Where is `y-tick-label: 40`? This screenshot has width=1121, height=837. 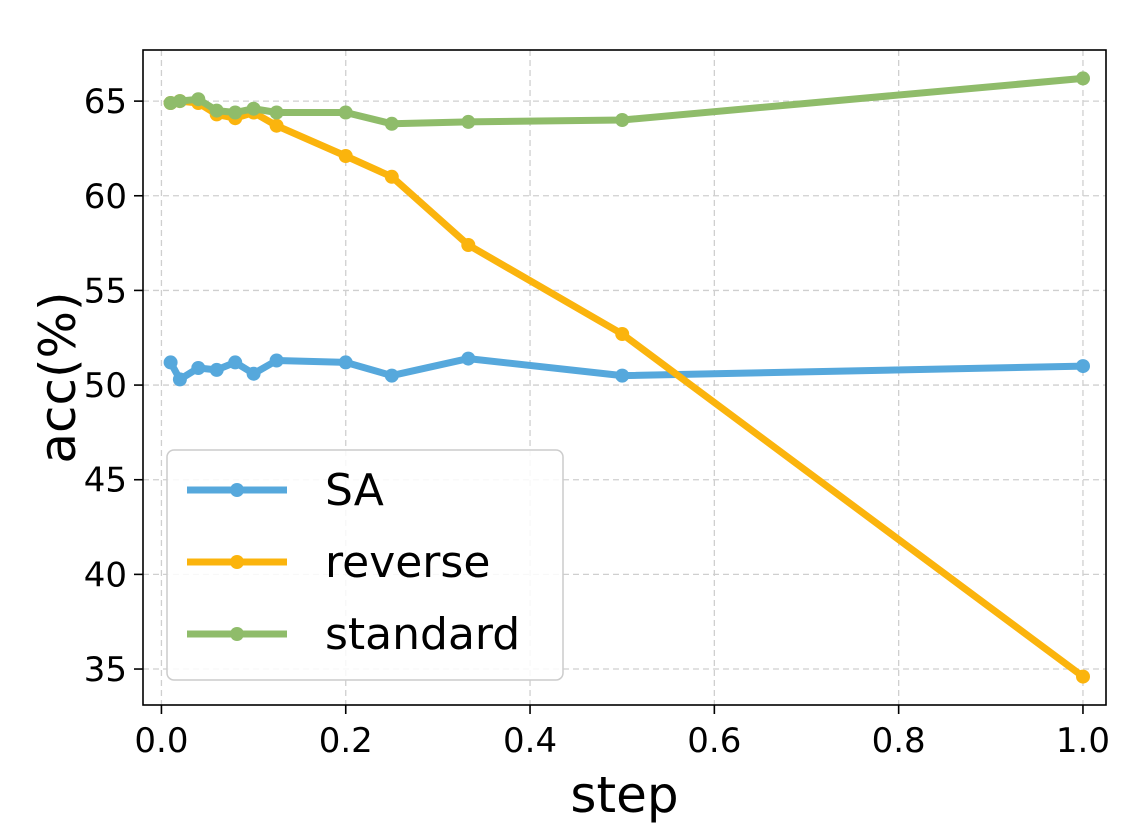
y-tick-label: 40 is located at coordinates (105, 575).